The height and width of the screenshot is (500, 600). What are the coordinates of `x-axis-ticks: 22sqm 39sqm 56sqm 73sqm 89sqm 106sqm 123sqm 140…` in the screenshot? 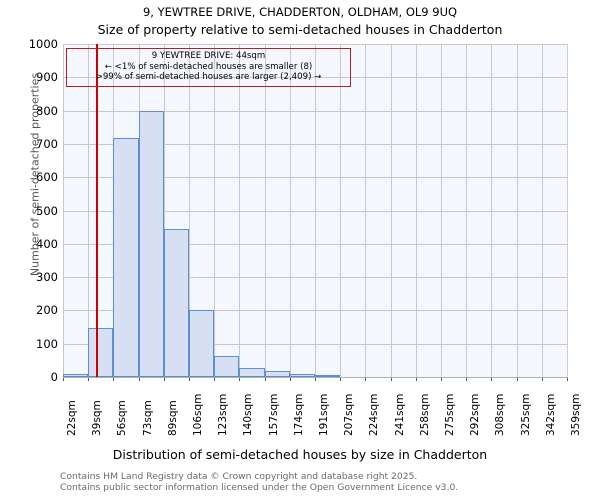 It's located at (300, 412).